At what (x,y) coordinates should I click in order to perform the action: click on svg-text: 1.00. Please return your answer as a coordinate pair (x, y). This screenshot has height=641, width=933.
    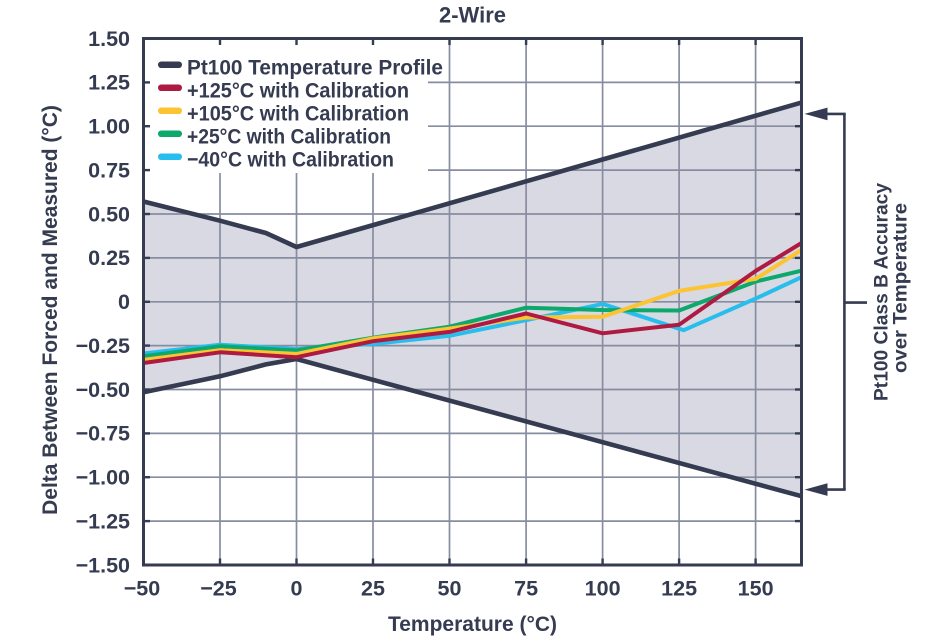
    Looking at the image, I should click on (109, 127).